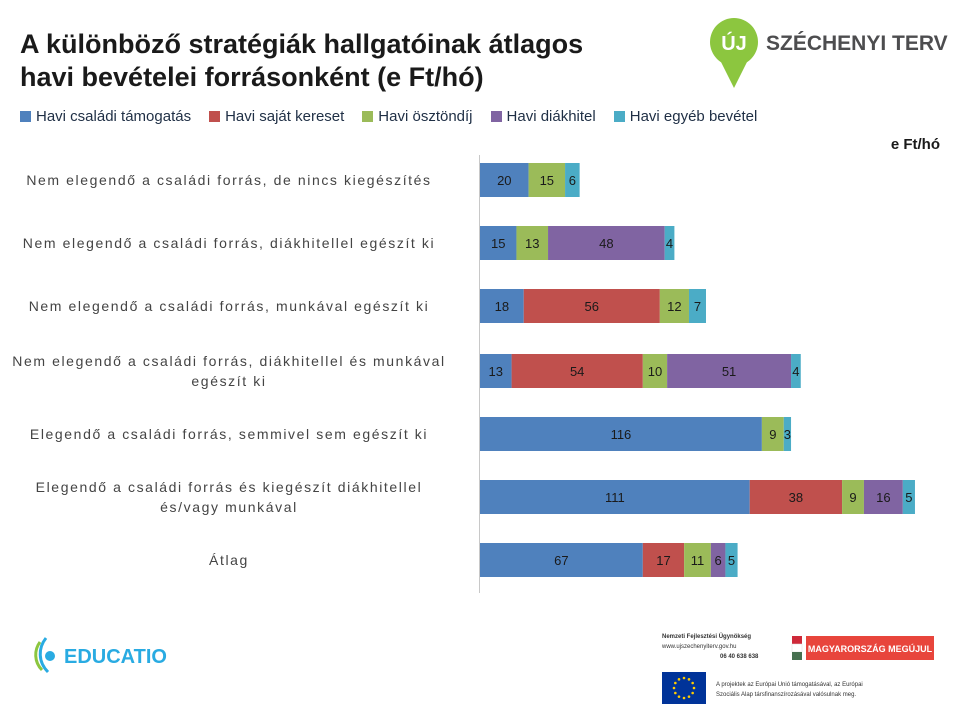 This screenshot has height=720, width=960. I want to click on data-label: 7, so click(697, 306).